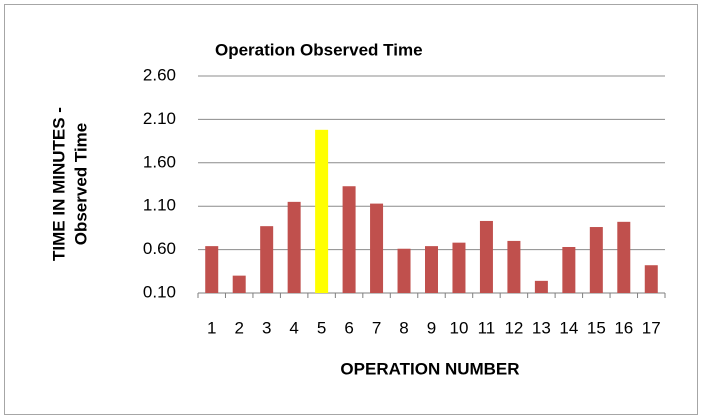  I want to click on x-tick-label: 6, so click(348, 327).